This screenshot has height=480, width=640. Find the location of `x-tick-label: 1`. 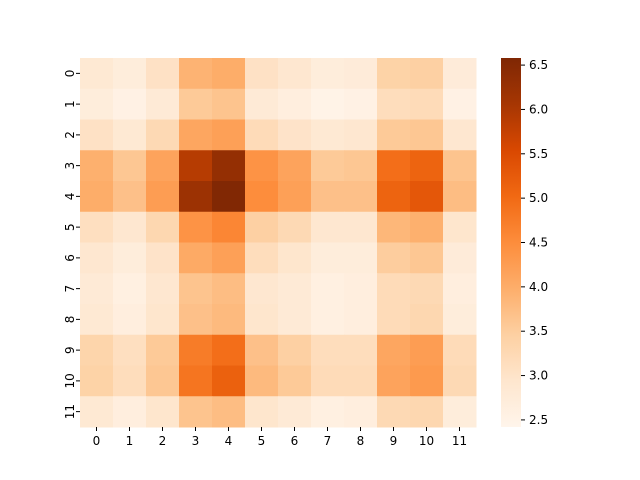

x-tick-label: 1 is located at coordinates (130, 441).